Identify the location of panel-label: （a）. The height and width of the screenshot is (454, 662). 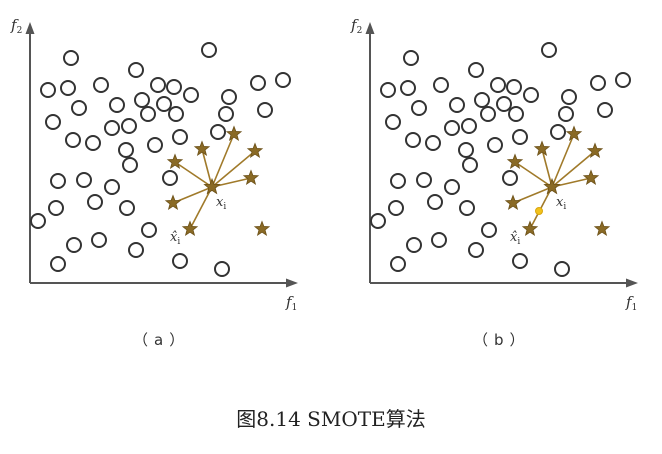
(161, 340).